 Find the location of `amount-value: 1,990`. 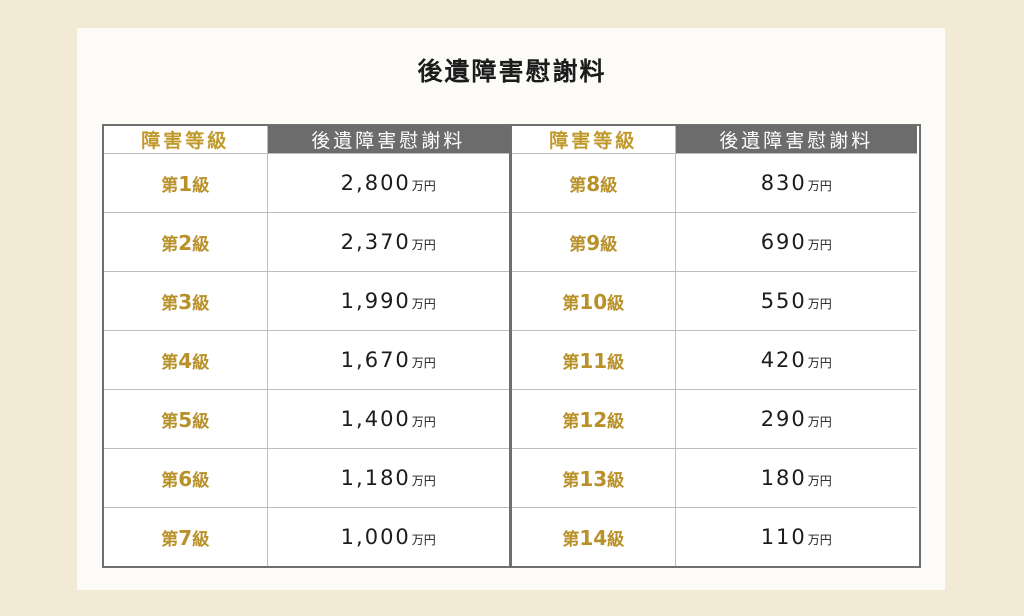

amount-value: 1,990 is located at coordinates (375, 301).